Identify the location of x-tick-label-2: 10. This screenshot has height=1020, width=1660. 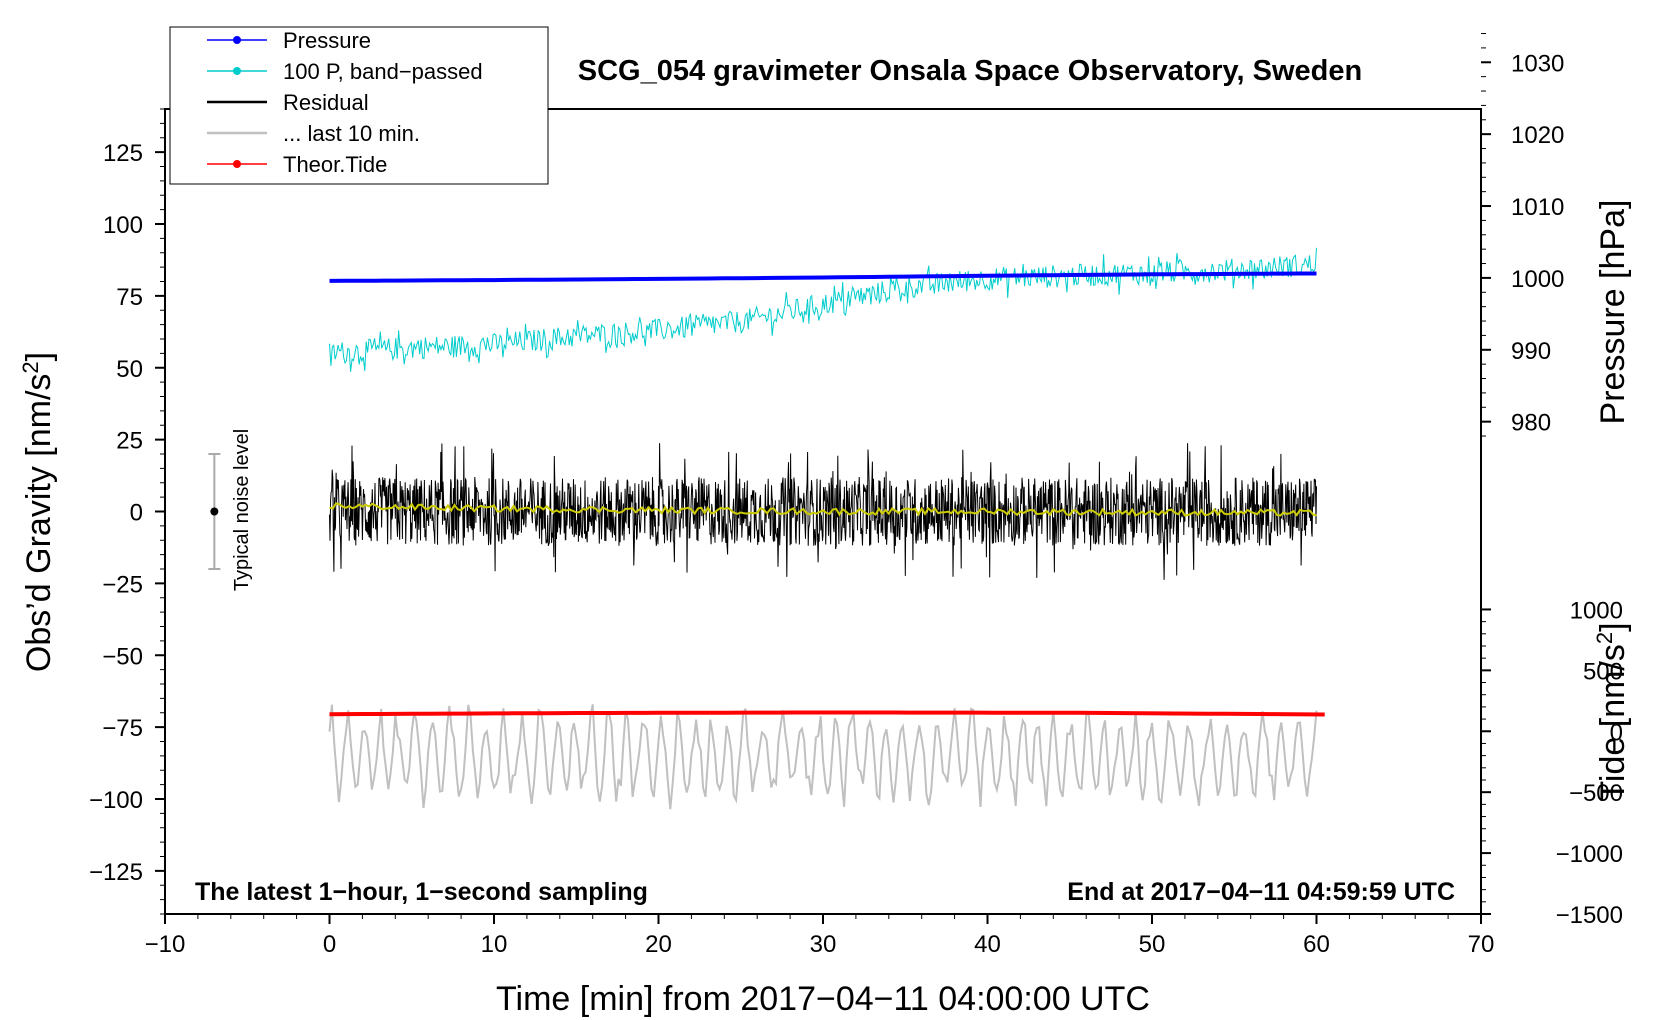
(494, 944).